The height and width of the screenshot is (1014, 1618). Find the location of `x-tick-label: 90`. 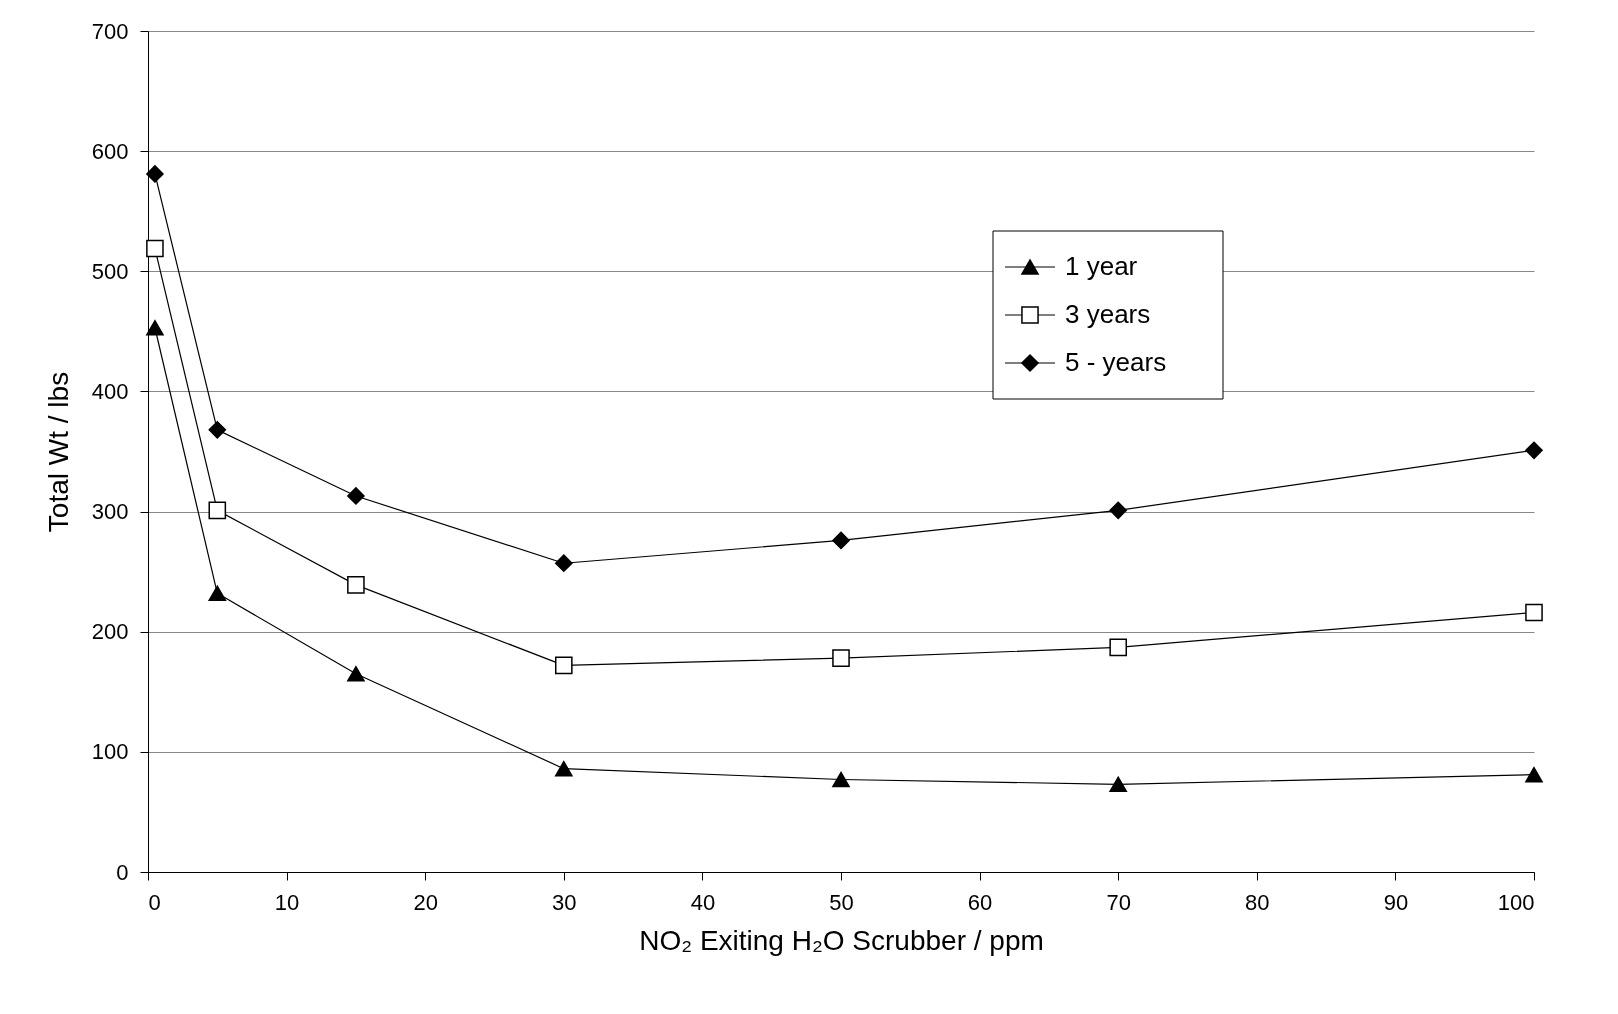

x-tick-label: 90 is located at coordinates (1396, 902).